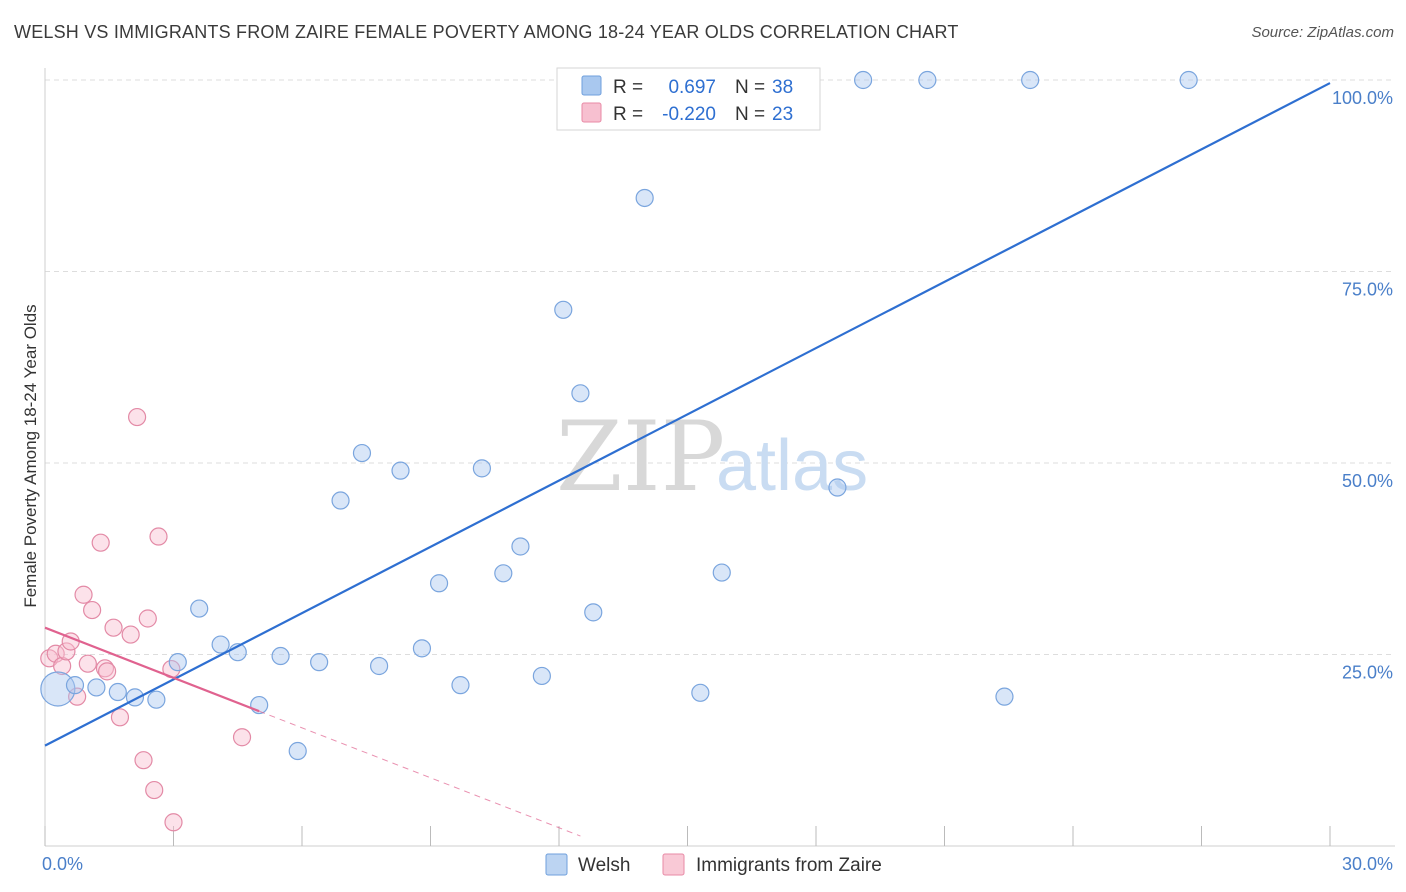  I want to click on y-tick-label: 25.0%, so click(1367, 673).